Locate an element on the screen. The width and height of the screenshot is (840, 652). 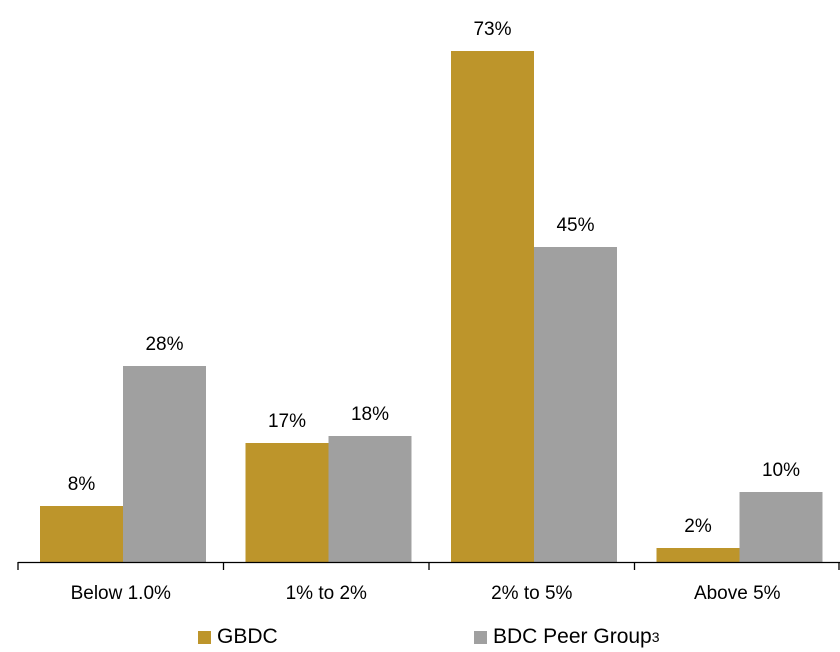
data-label-gbdc-1-to-2: 17% is located at coordinates (287, 421).